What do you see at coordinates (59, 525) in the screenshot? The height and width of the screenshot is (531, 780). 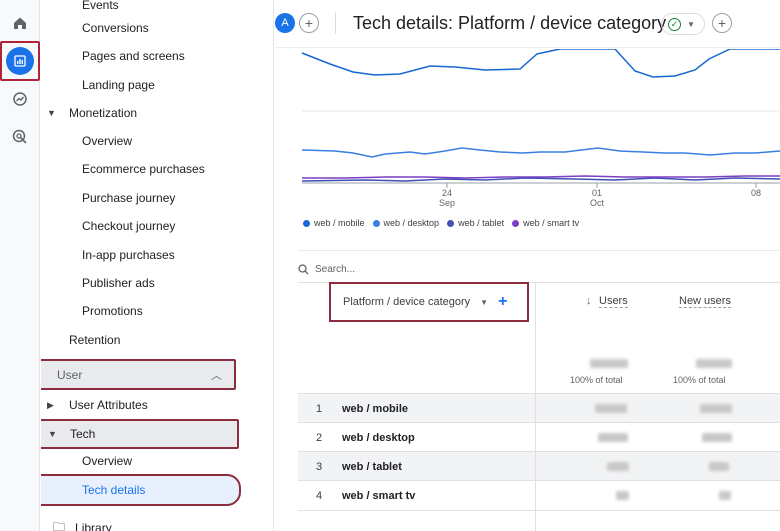 I see `folder-icon: 🗀` at bounding box center [59, 525].